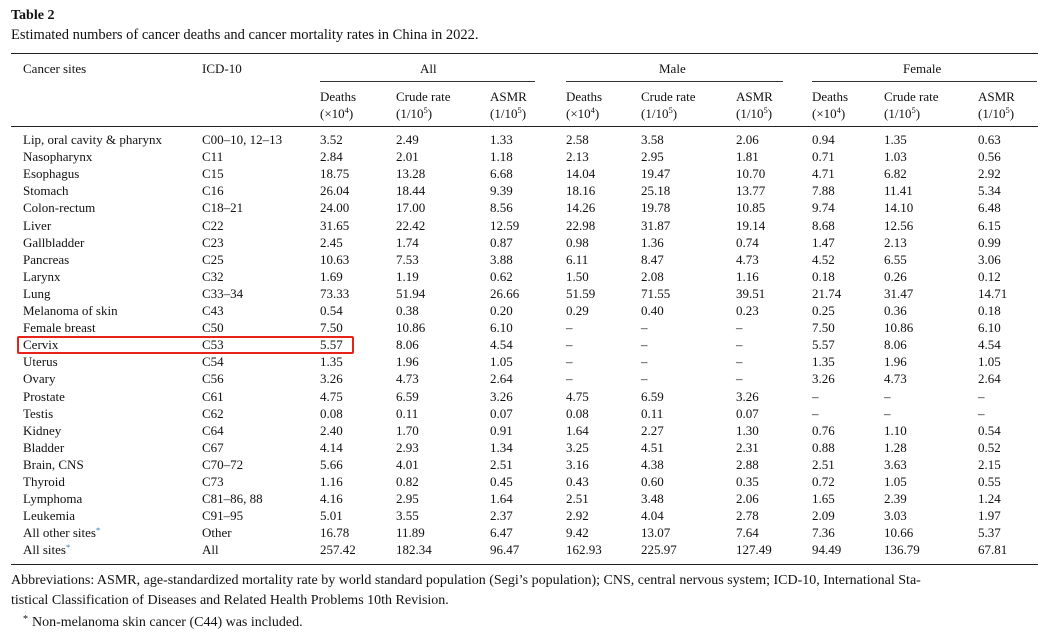 The width and height of the screenshot is (1054, 637). Describe the element at coordinates (652, 276) in the screenshot. I see `cell-male-crude-rate: 2.08` at that location.